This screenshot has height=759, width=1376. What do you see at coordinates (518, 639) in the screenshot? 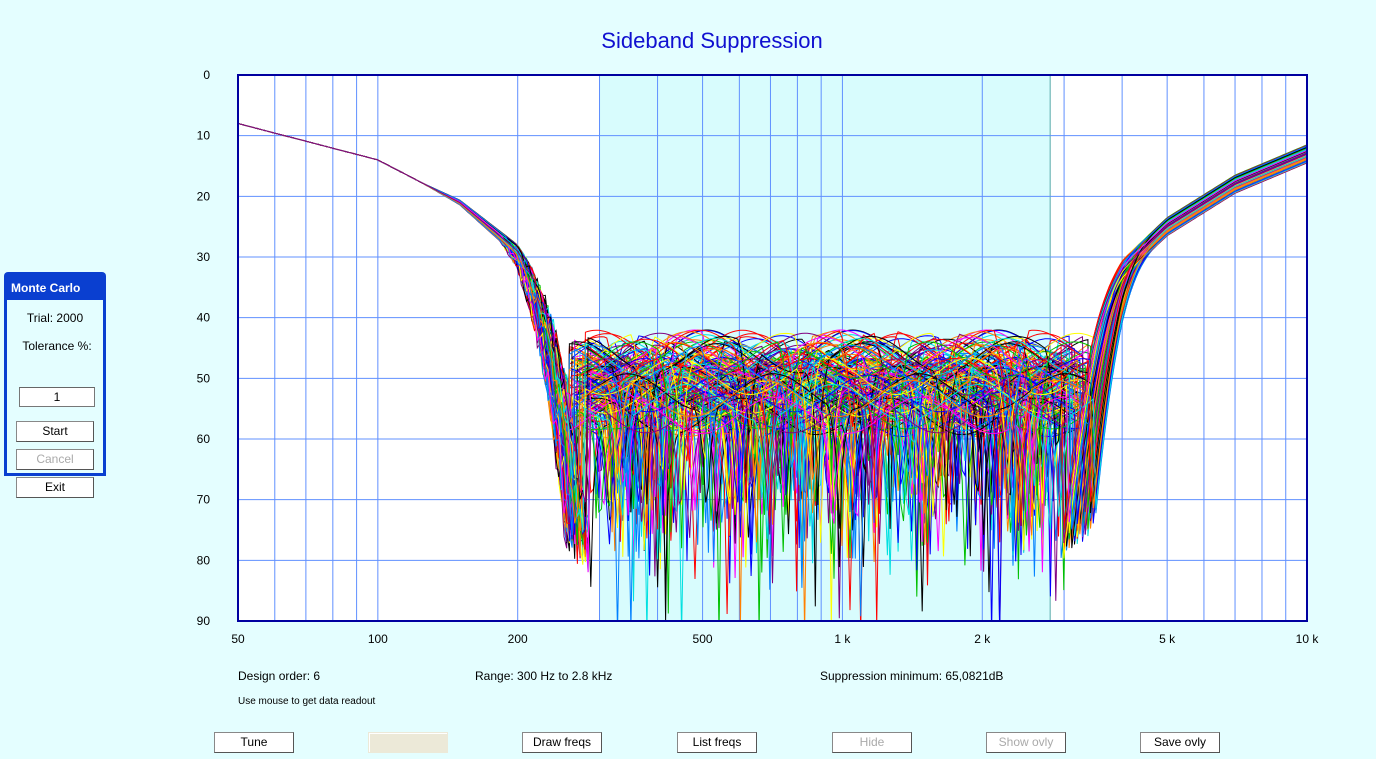
I see `x-tick-label: 200` at bounding box center [518, 639].